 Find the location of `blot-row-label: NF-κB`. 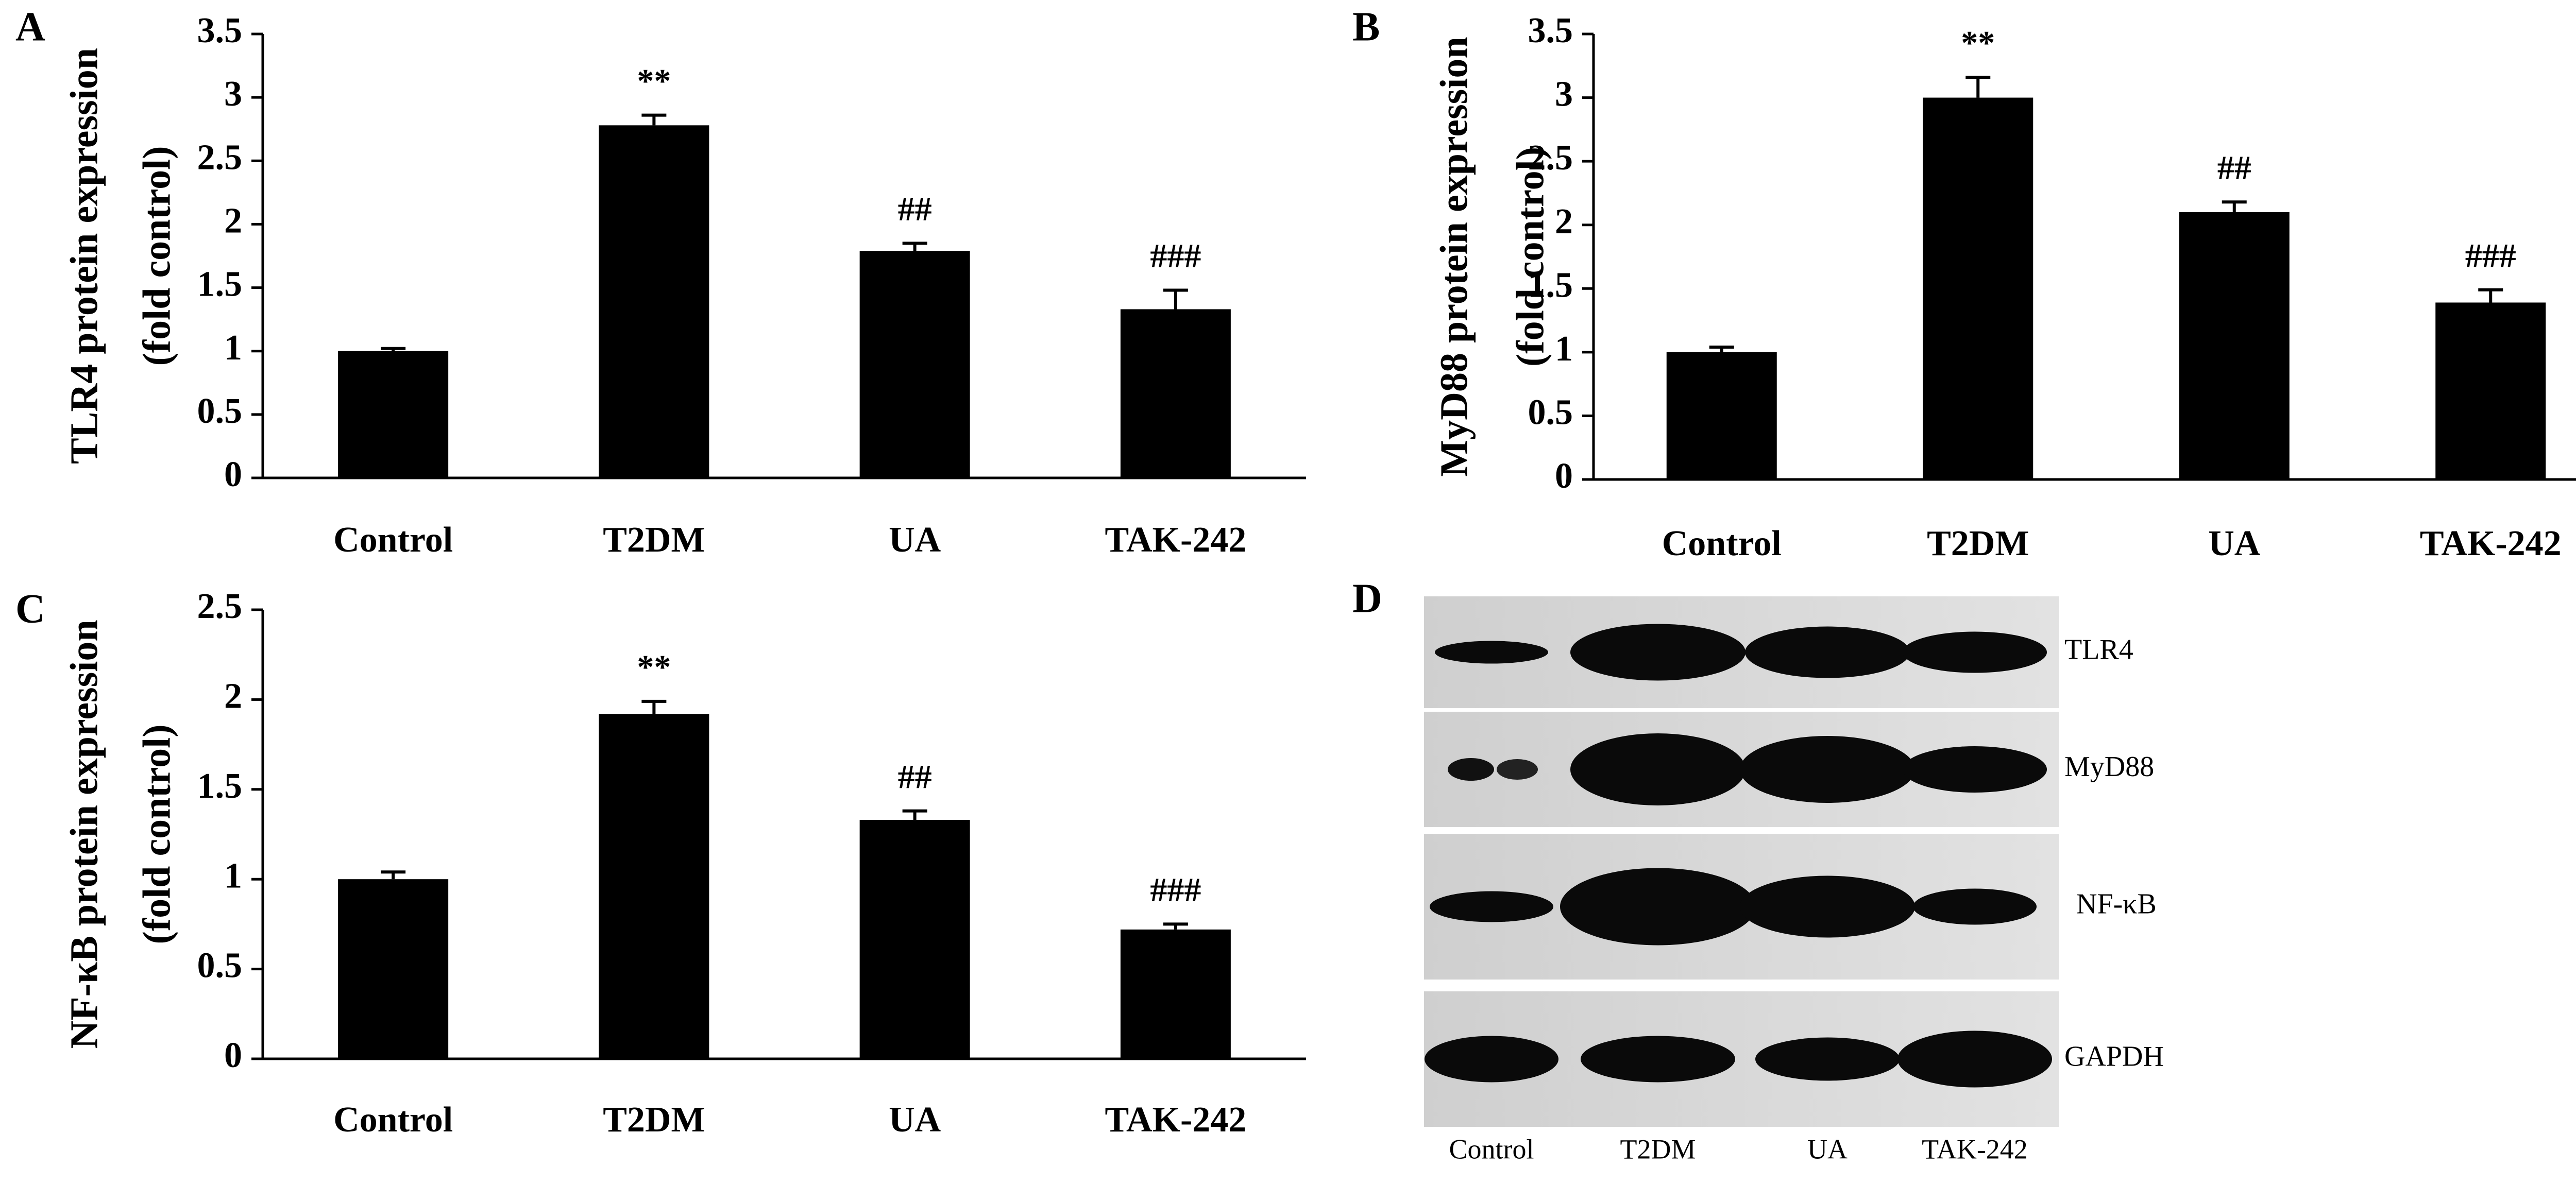

blot-row-label: NF-κB is located at coordinates (2116, 904).